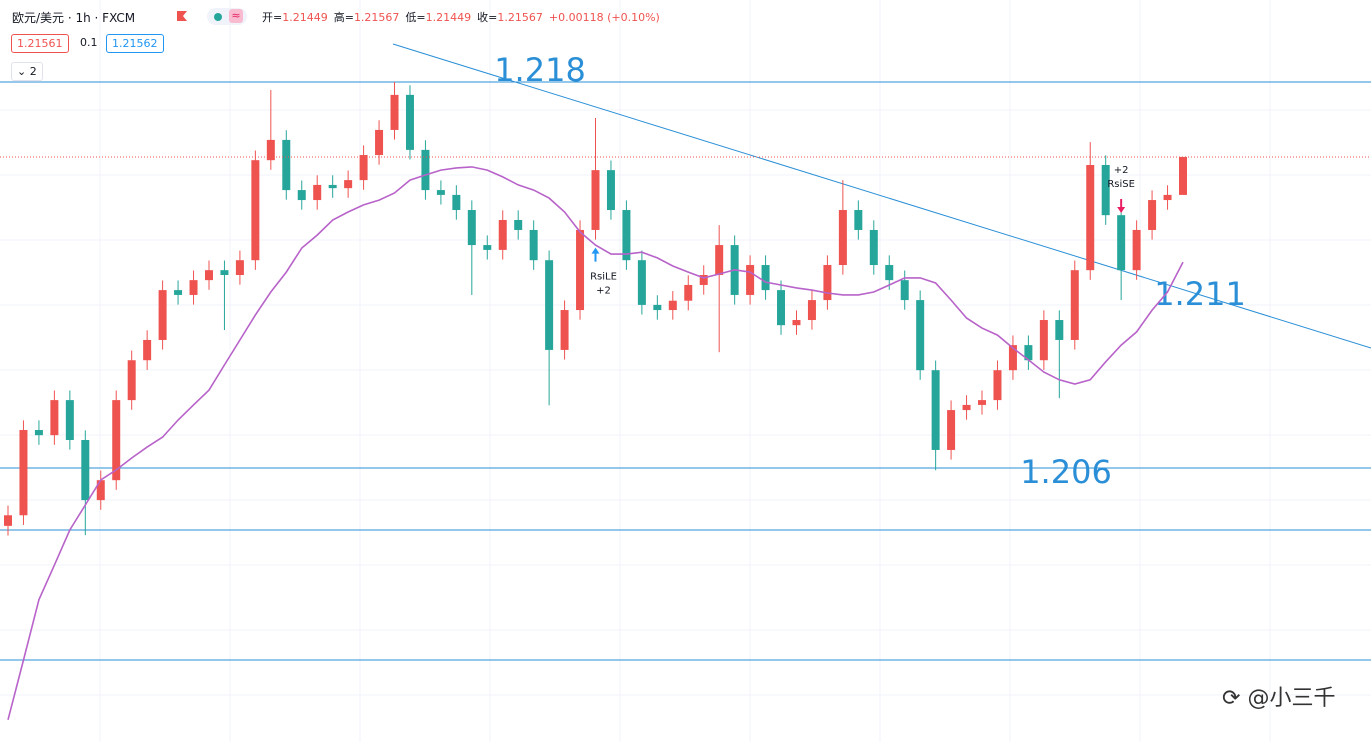  Describe the element at coordinates (182, 16) in the screenshot. I see `flag-icon` at that location.